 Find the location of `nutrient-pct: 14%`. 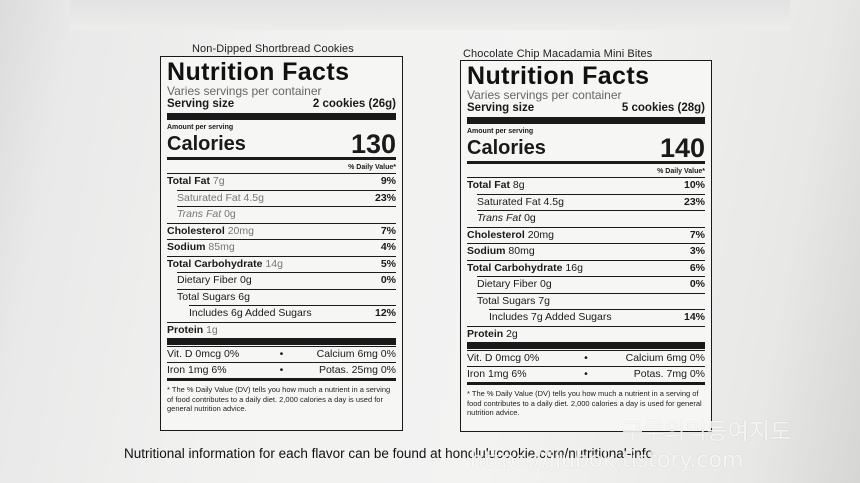

nutrient-pct: 14% is located at coordinates (694, 317).